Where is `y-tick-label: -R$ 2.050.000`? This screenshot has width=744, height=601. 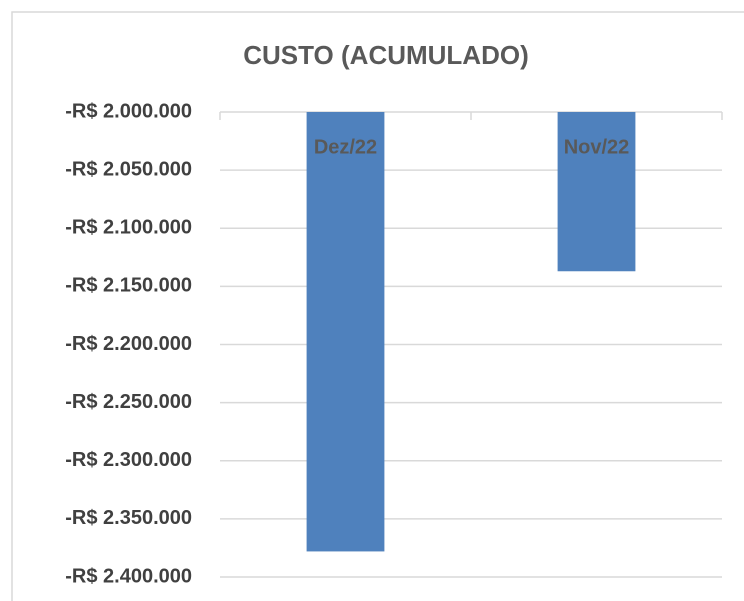
y-tick-label: -R$ 2.050.000 is located at coordinates (128, 169).